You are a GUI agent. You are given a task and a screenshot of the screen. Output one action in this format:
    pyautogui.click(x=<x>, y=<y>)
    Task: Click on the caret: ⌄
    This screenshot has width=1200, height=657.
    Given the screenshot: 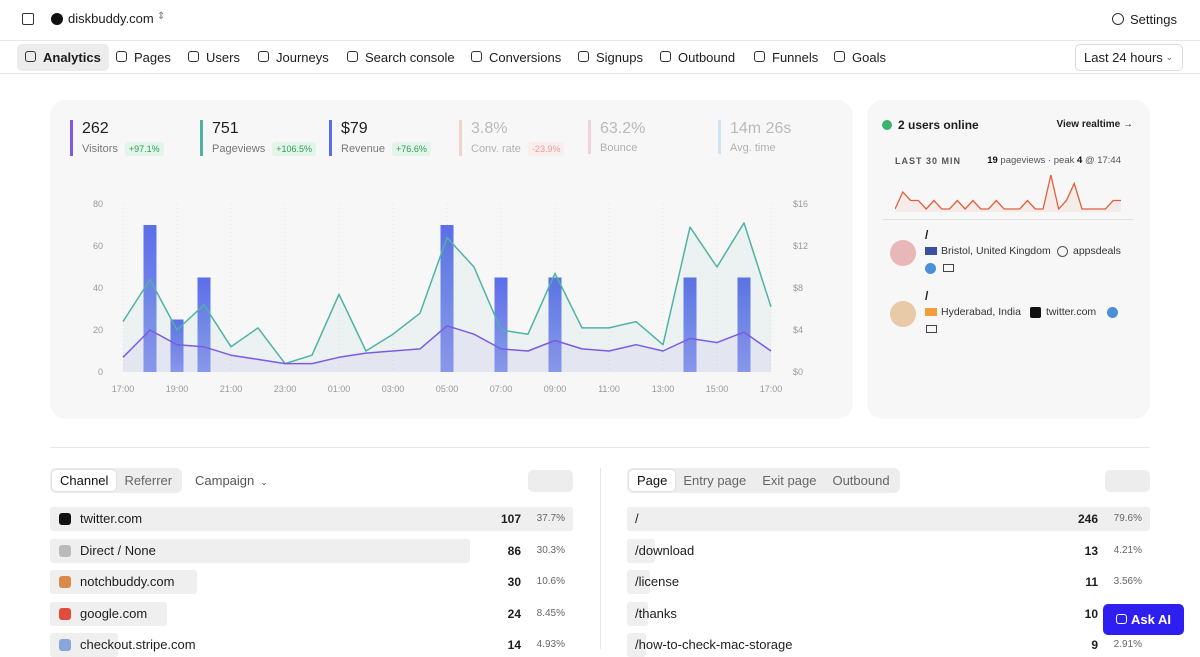 What is the action you would take?
    pyautogui.click(x=1169, y=57)
    